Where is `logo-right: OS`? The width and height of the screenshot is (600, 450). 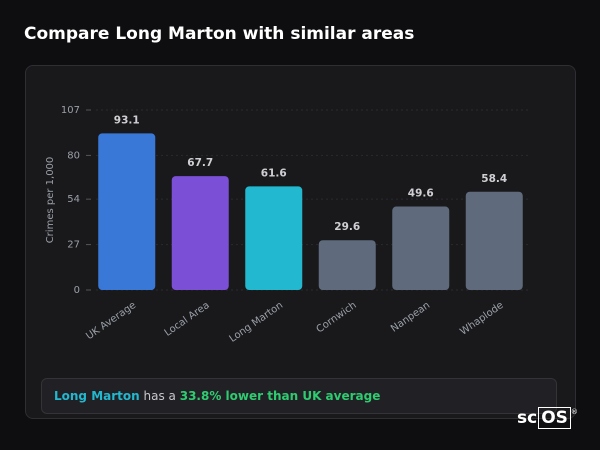 logo-right: OS is located at coordinates (554, 418).